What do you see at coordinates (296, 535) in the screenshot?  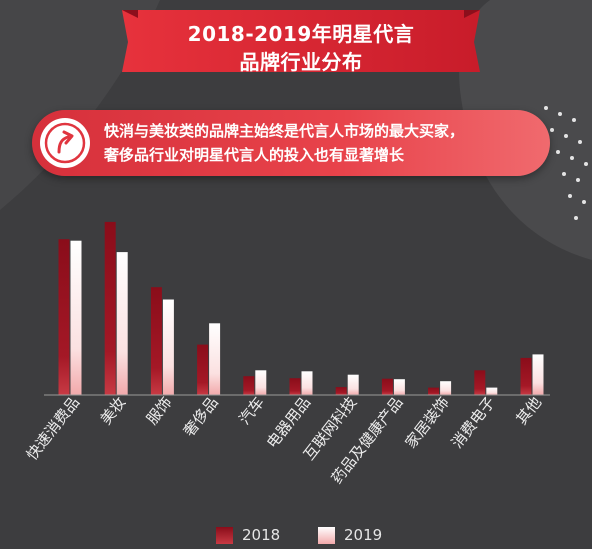 I see `legend: 2018 2019` at bounding box center [296, 535].